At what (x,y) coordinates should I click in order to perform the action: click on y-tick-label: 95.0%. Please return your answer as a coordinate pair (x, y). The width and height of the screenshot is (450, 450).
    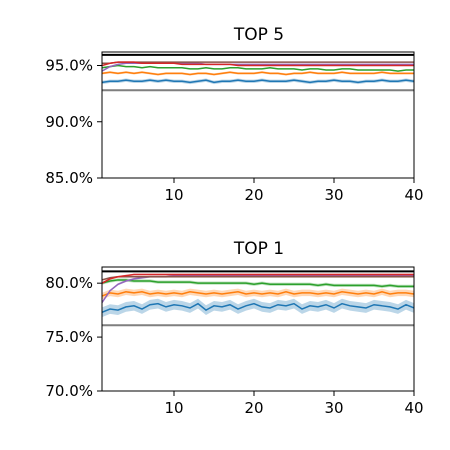
    Looking at the image, I should click on (69, 66).